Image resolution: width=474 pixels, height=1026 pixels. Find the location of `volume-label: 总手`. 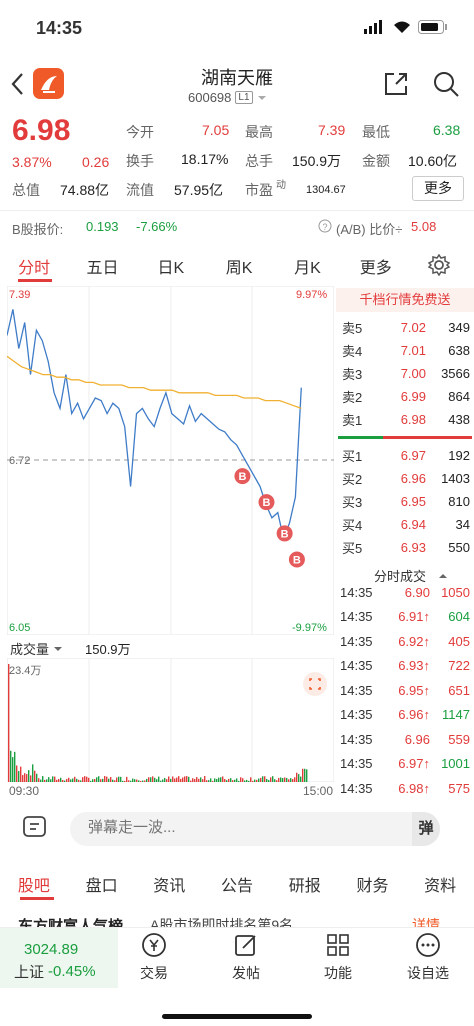

volume-label: 总手 is located at coordinates (259, 161).